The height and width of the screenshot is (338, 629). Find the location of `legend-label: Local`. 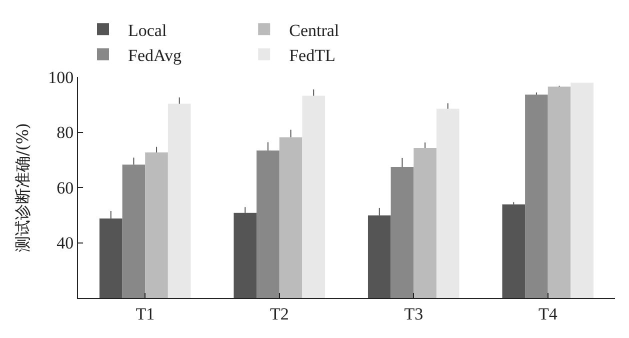

legend-label: Local is located at coordinates (147, 30).